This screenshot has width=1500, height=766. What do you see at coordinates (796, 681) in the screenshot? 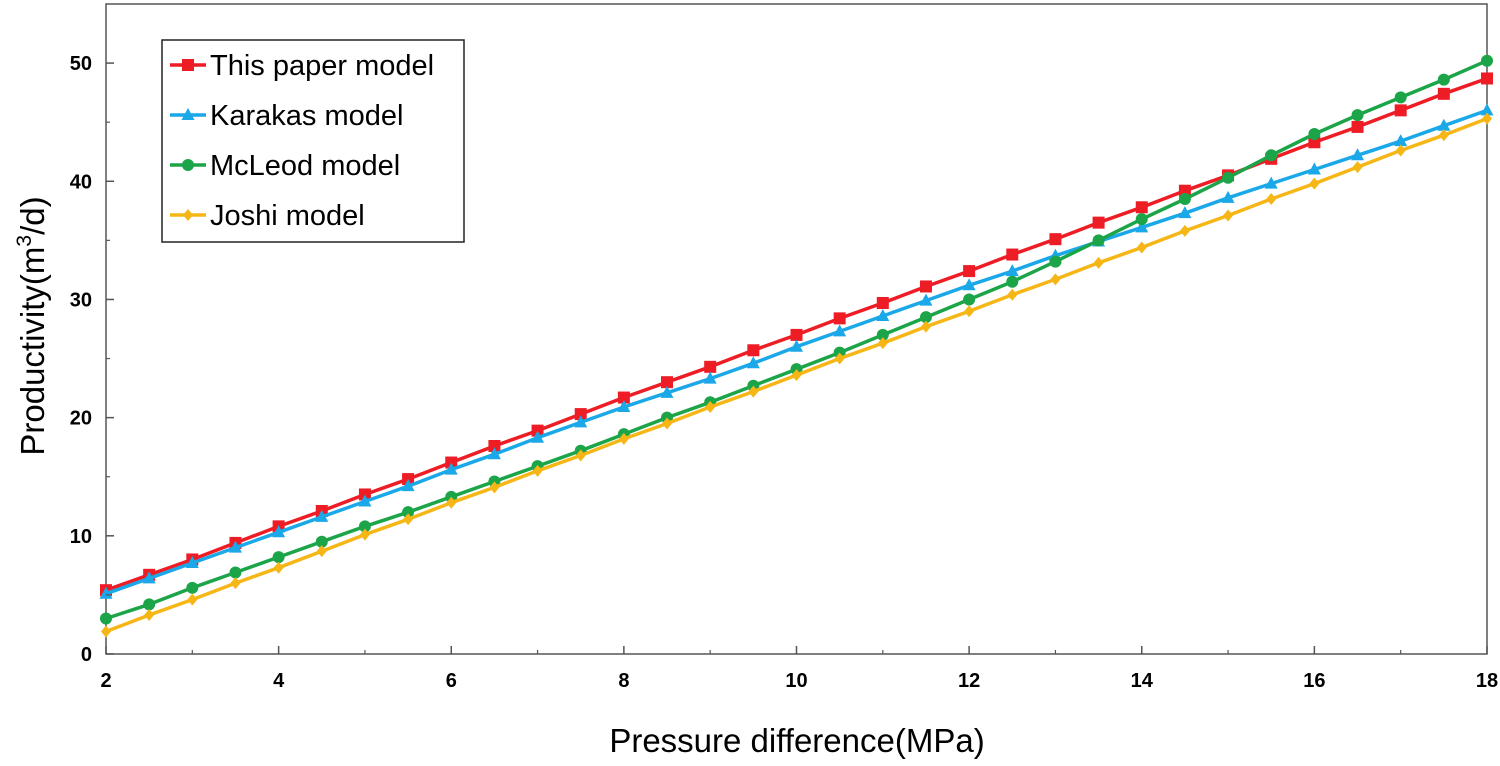
I see `x-tick-label-10: 10` at bounding box center [796, 681].